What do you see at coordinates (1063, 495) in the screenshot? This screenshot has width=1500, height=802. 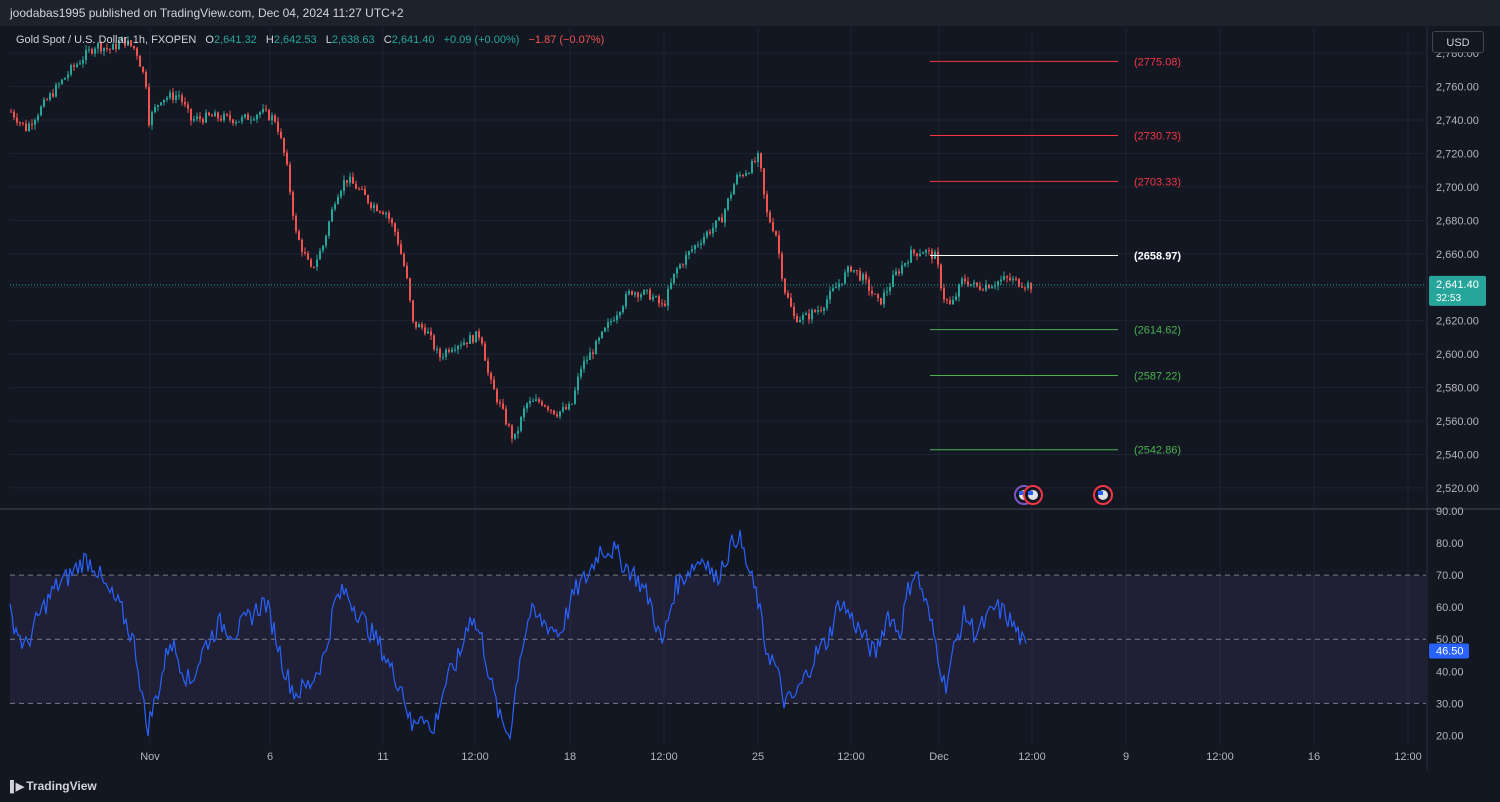 I see `economic-events` at bounding box center [1063, 495].